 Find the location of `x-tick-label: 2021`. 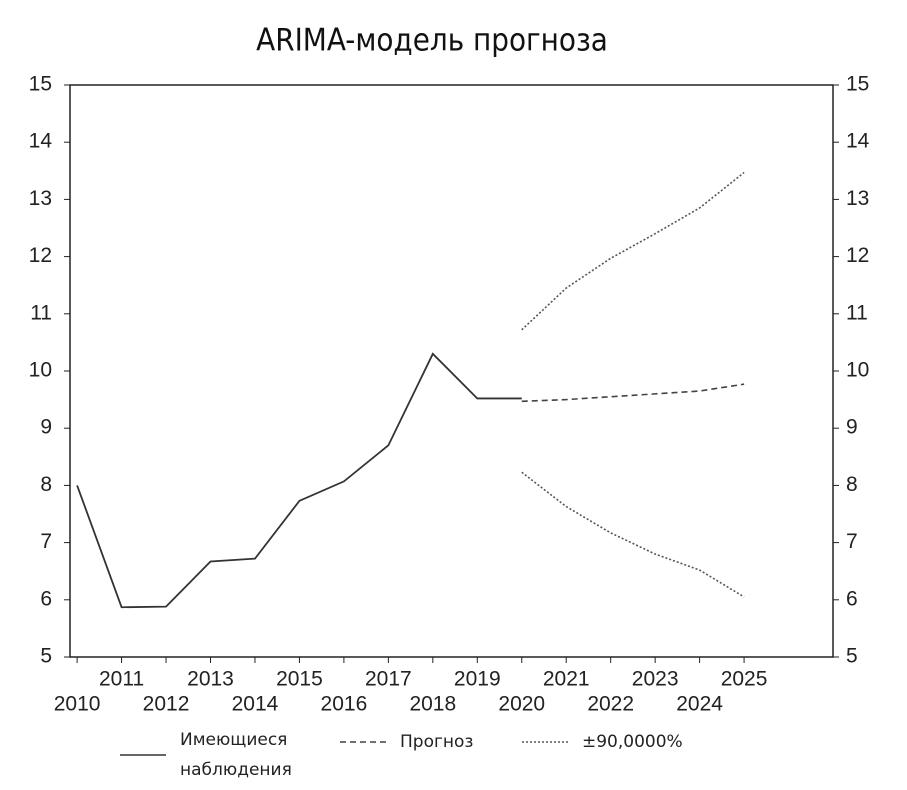

x-tick-label: 2021 is located at coordinates (566, 679).